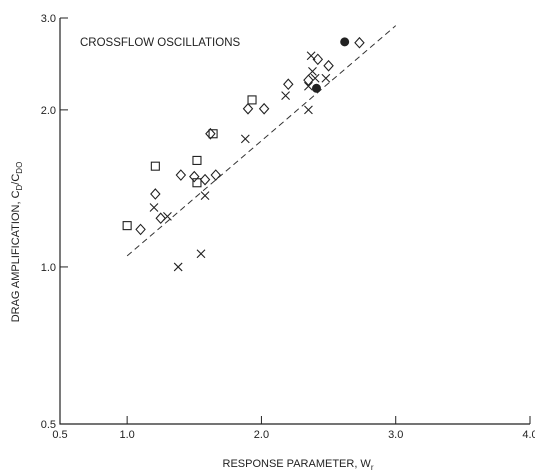  Describe the element at coordinates (298, 465) in the screenshot. I see `x-axis-label: RESPONSE PARAMETER, Wr` at that location.